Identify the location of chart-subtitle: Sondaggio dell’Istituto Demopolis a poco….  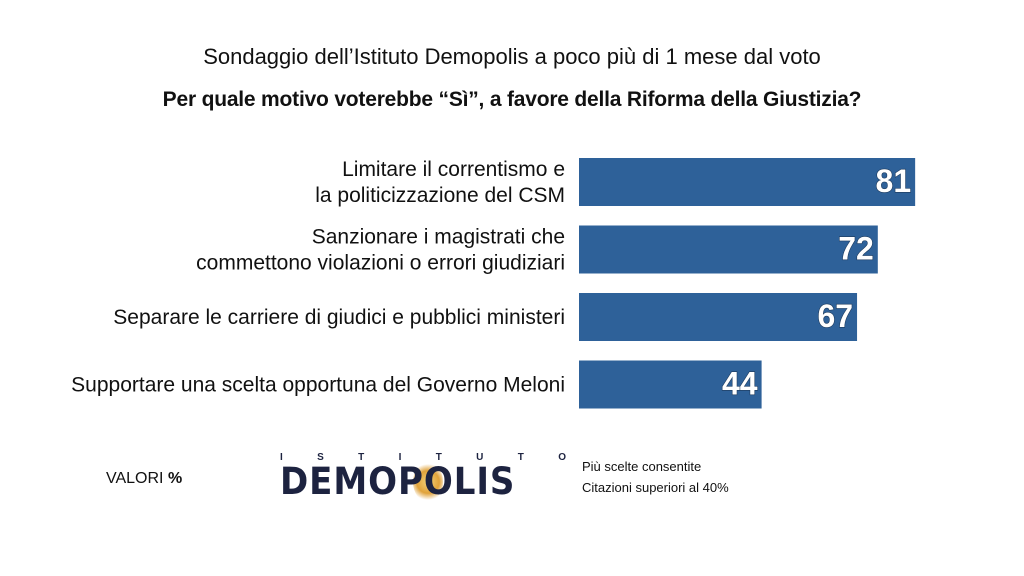
(512, 56).